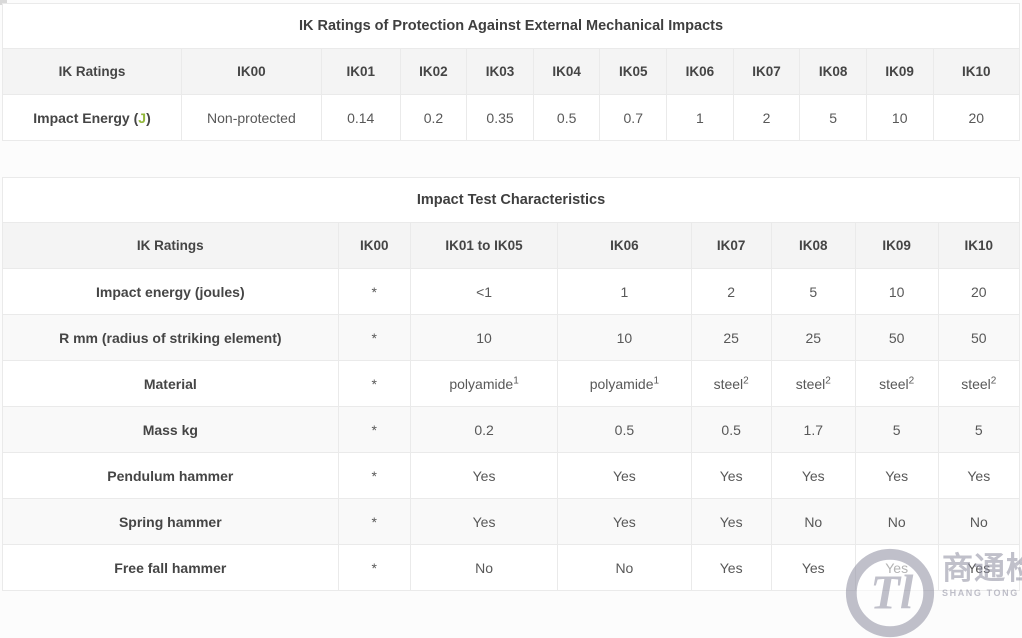 This screenshot has width=1022, height=638. I want to click on data-cell: 0.2, so click(433, 117).